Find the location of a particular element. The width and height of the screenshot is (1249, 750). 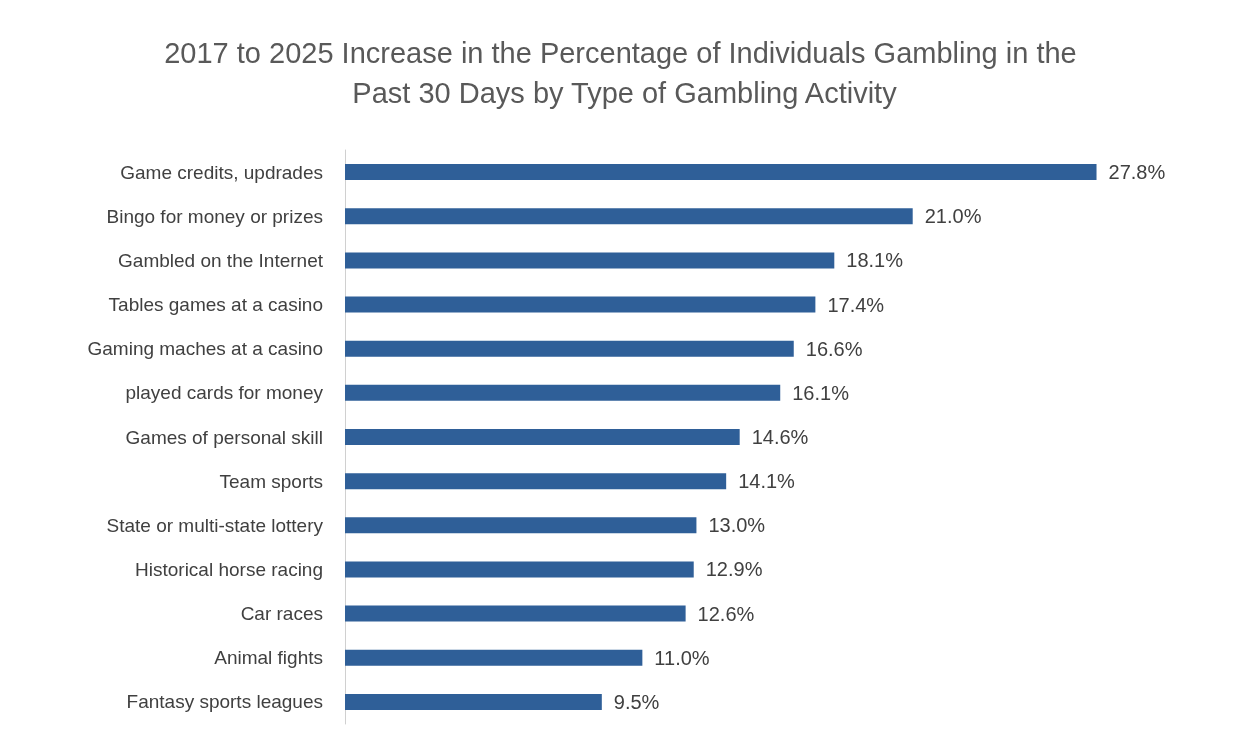

data-label: 16.6% is located at coordinates (834, 348).